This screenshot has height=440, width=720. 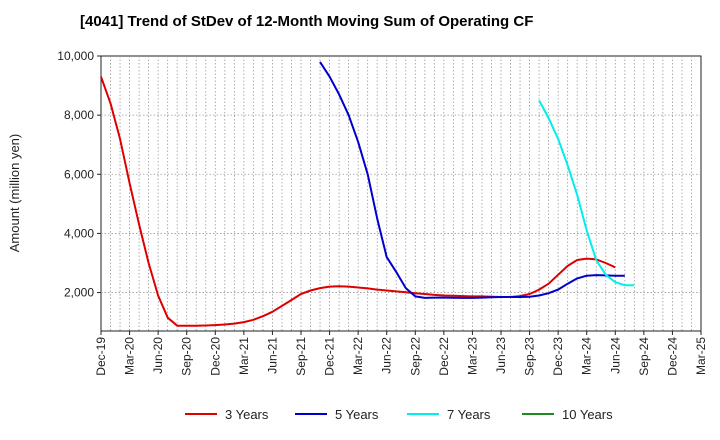 What do you see at coordinates (615, 355) in the screenshot?
I see `x-tick-label: Jun-24` at bounding box center [615, 355].